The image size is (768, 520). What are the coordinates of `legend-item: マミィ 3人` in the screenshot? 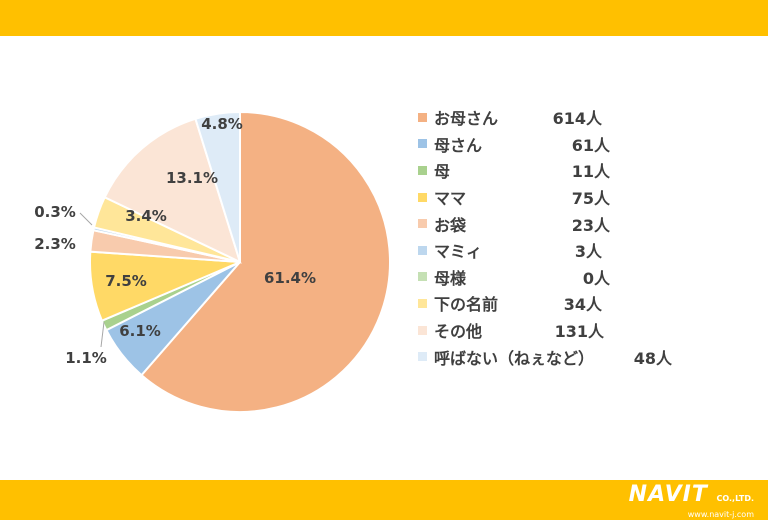 It's located at (545, 250).